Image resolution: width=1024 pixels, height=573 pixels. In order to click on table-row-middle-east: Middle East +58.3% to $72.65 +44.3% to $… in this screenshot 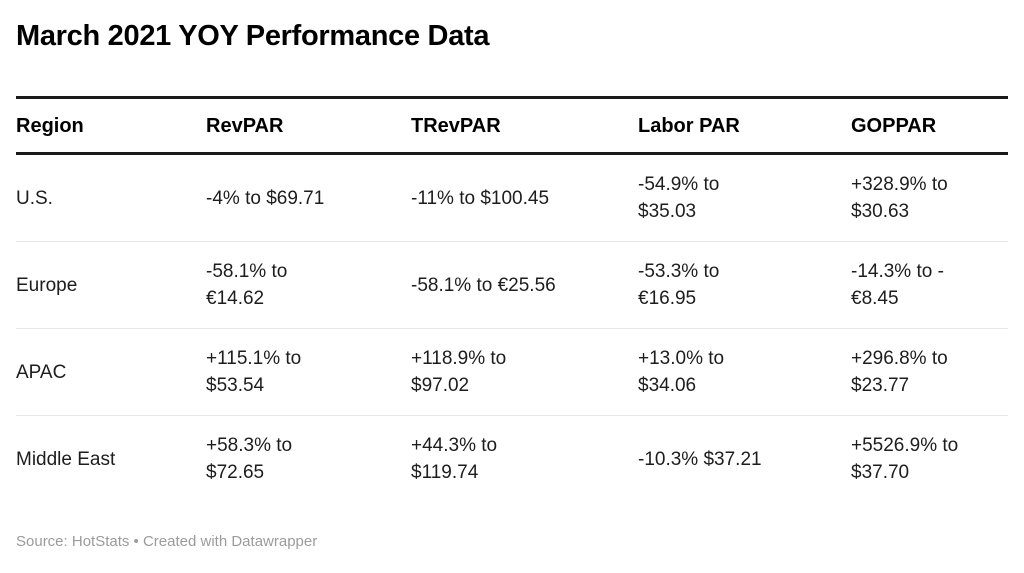, I will do `click(512, 458)`.